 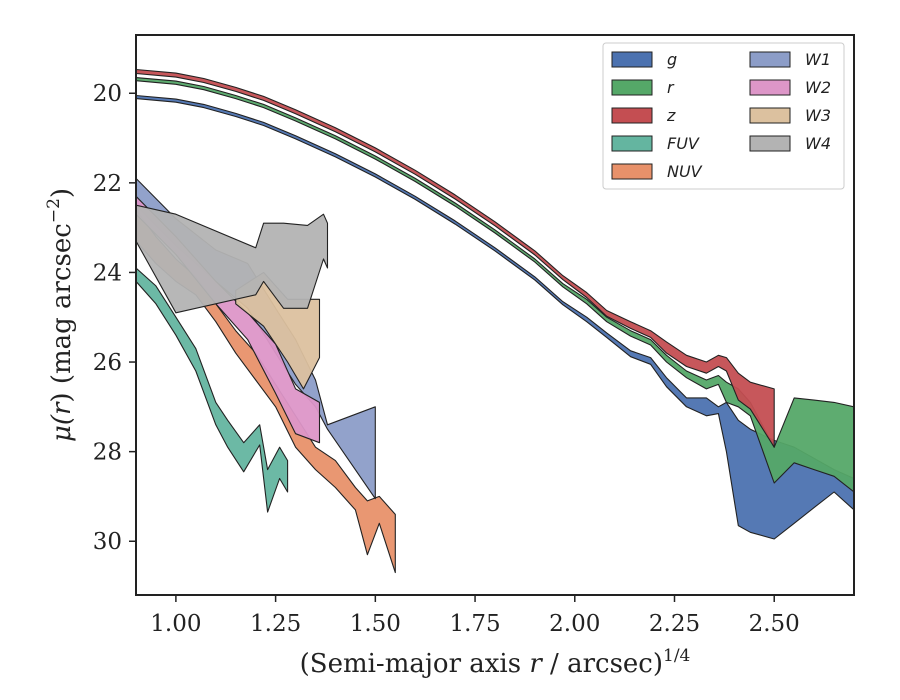 I want to click on x-tick-label: 1.50, so click(x=375, y=624).